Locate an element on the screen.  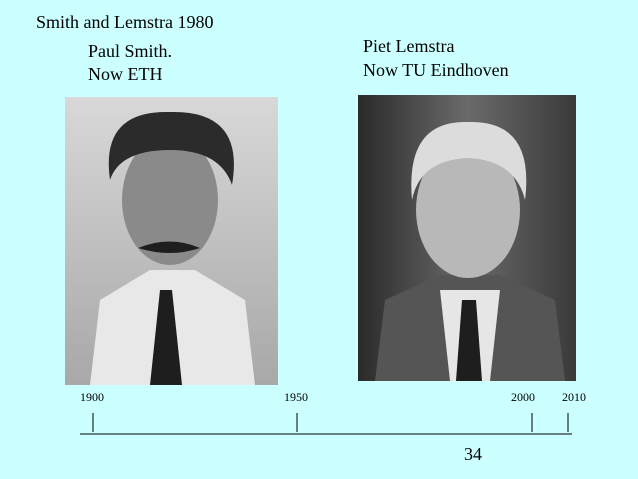
timeline is located at coordinates (326, 424).